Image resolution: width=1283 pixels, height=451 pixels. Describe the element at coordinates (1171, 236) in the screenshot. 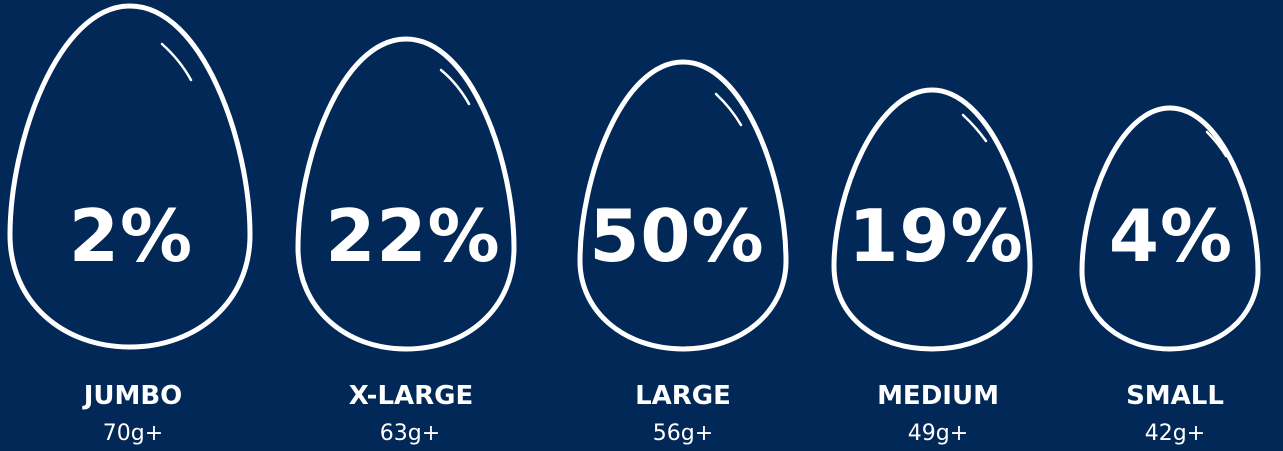

I see `percent-small: 4%` at that location.